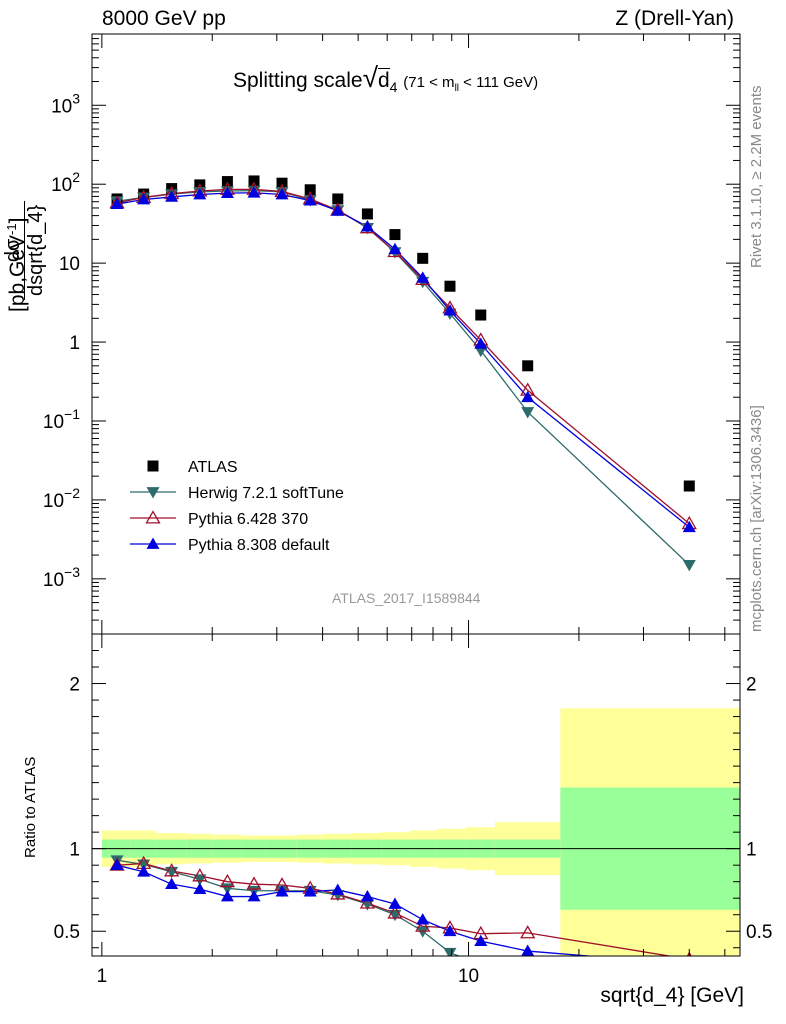  Describe the element at coordinates (499, 82) in the screenshot. I see `title-cut-end: < 111 GeV)` at that location.